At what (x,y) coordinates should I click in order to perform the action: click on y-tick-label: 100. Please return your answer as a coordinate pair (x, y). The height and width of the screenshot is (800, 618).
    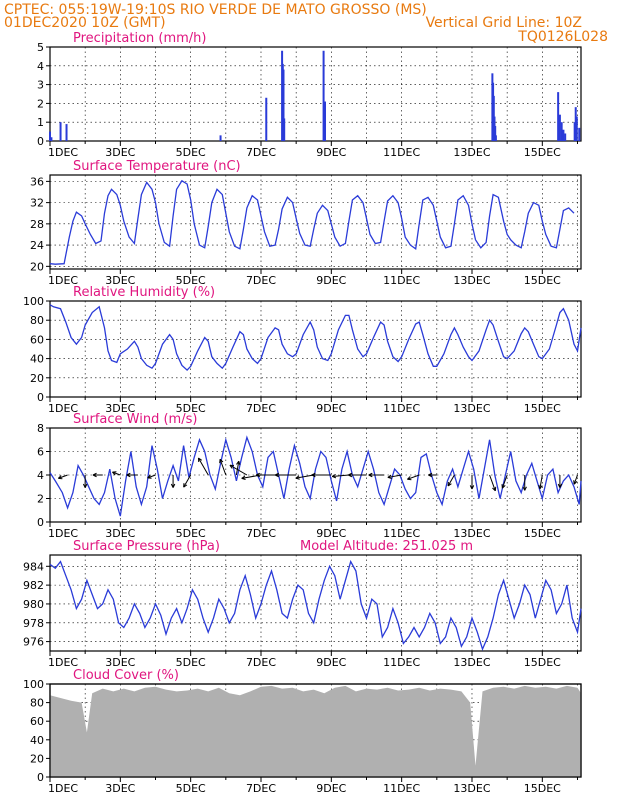
    Looking at the image, I should click on (33, 684).